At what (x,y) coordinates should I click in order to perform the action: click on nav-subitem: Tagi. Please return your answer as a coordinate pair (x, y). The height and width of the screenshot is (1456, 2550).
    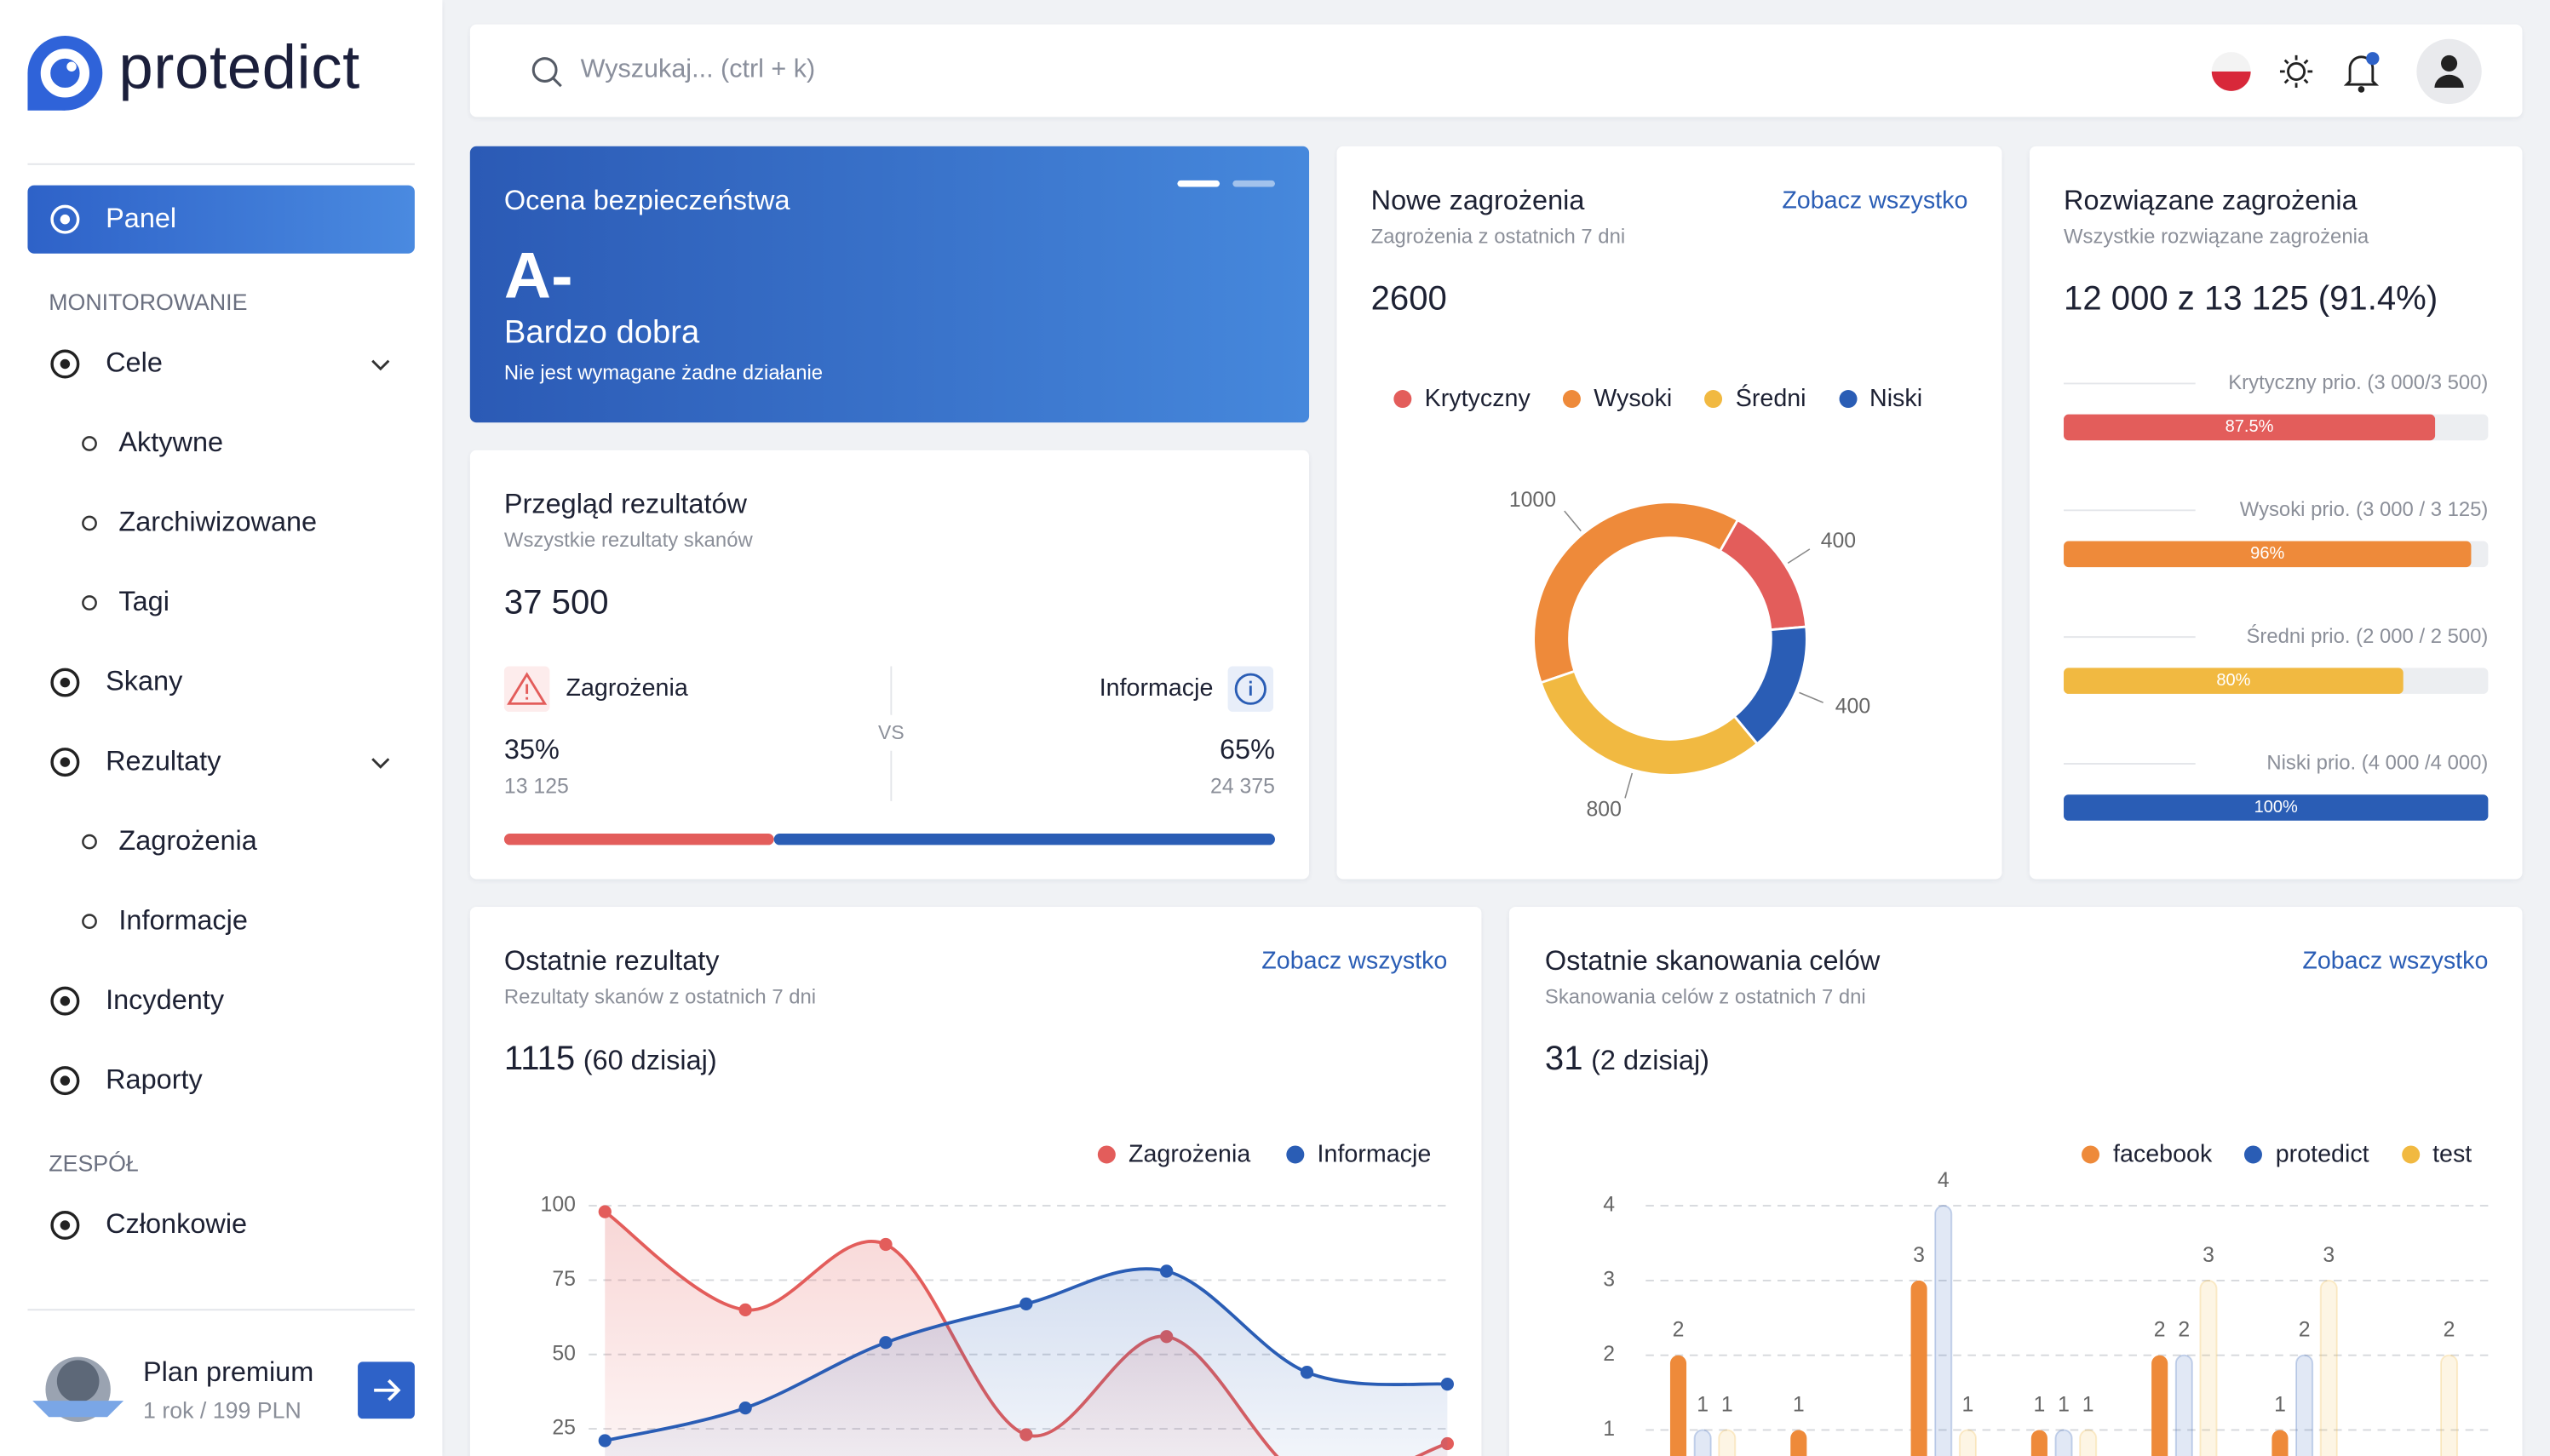
    Looking at the image, I should click on (143, 602).